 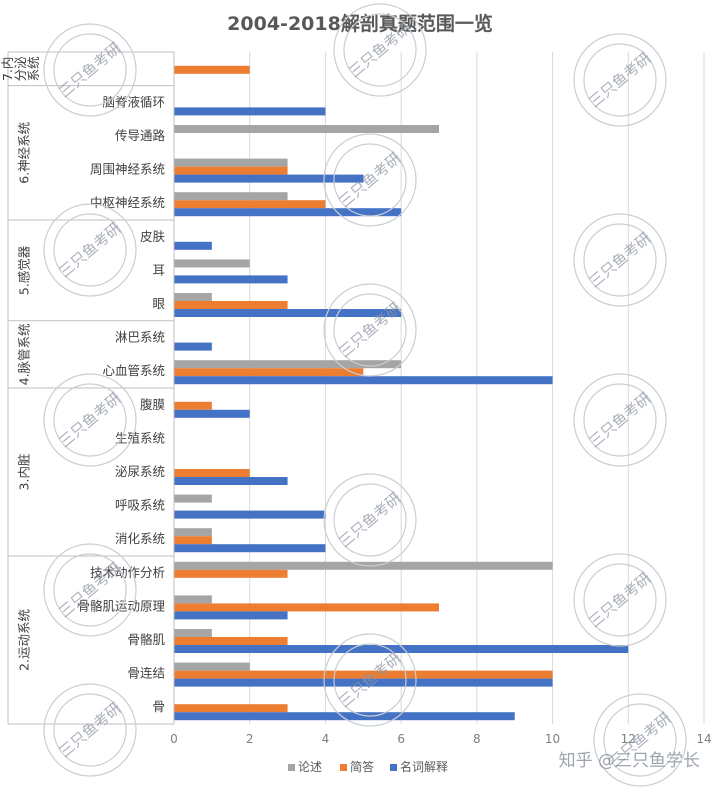 What do you see at coordinates (152, 404) in the screenshot?
I see `category-label: 腹膜` at bounding box center [152, 404].